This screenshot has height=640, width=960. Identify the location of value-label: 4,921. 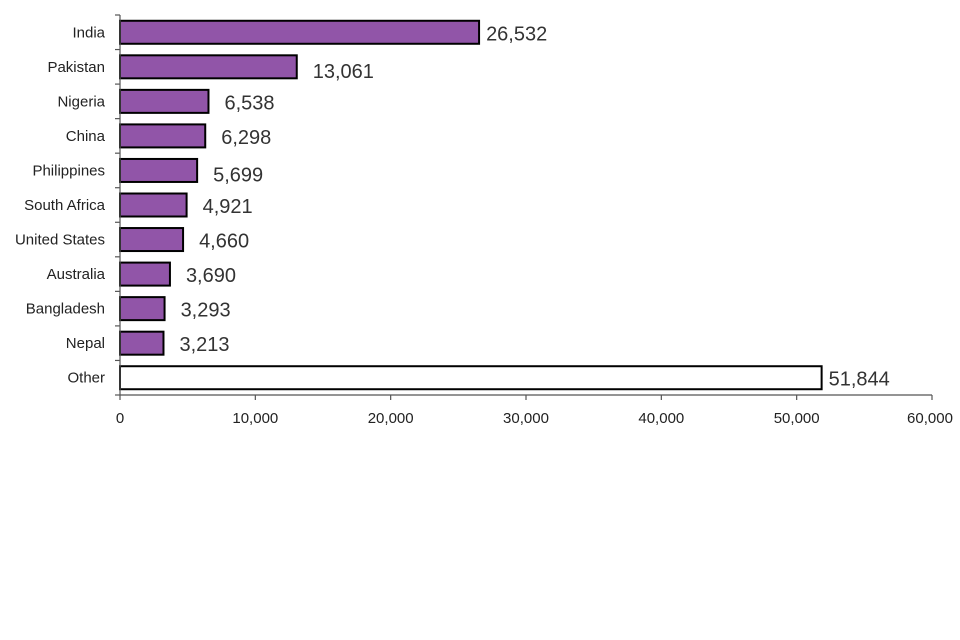
(228, 207).